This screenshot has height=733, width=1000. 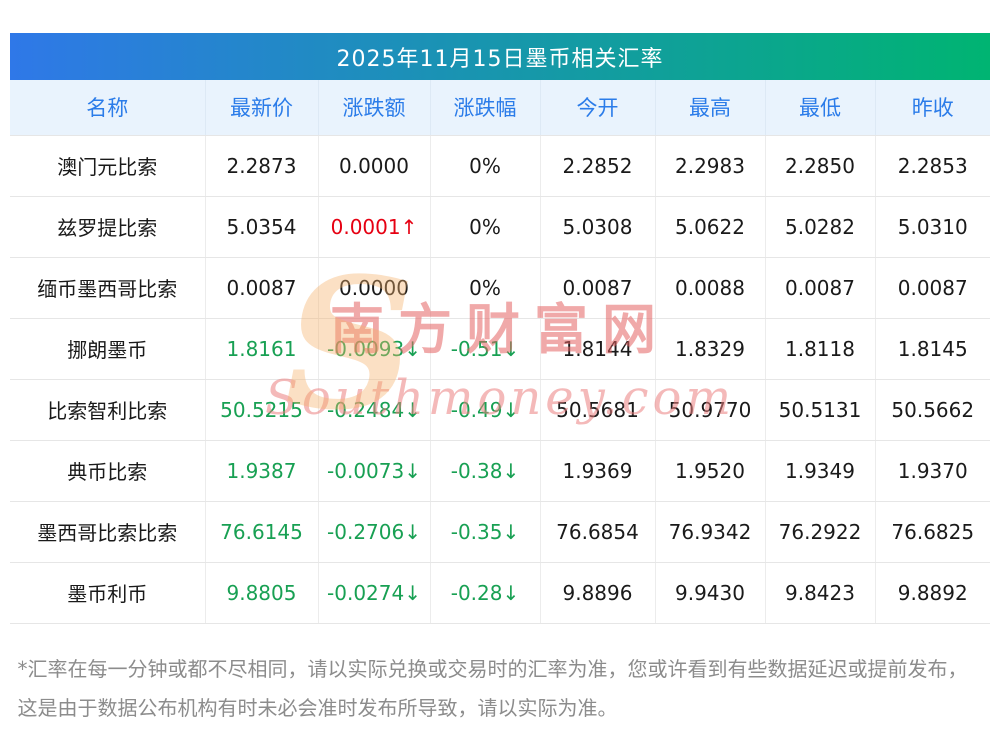 I want to click on value-cell: 1.8144, so click(x=598, y=349).